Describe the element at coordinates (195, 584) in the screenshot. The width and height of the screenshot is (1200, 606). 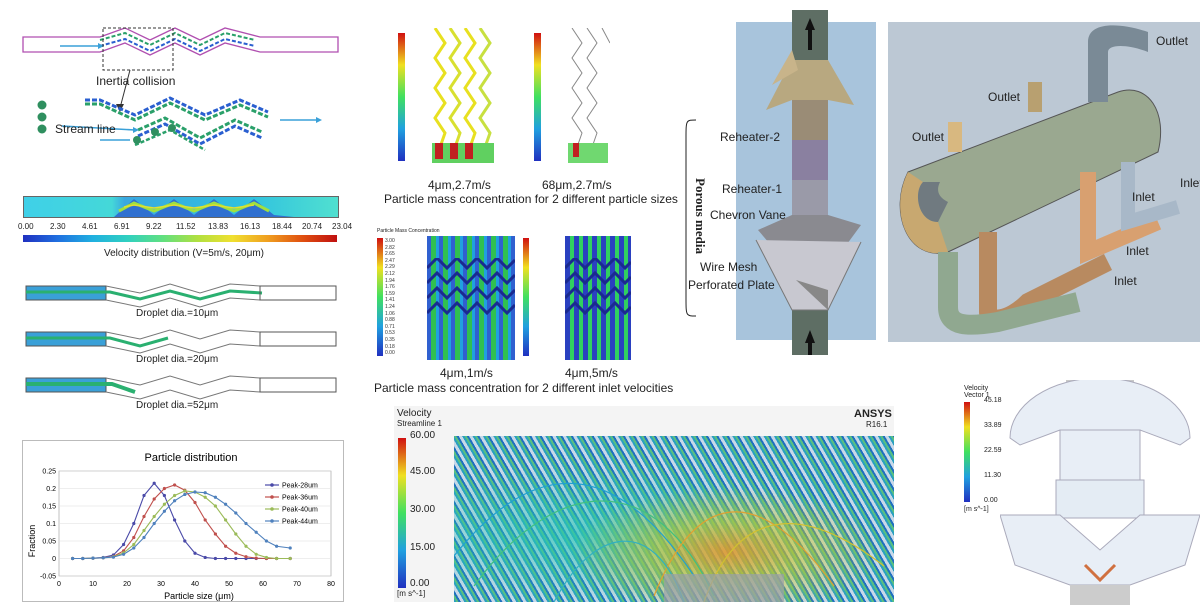
I see `x-tick-label: 40` at that location.